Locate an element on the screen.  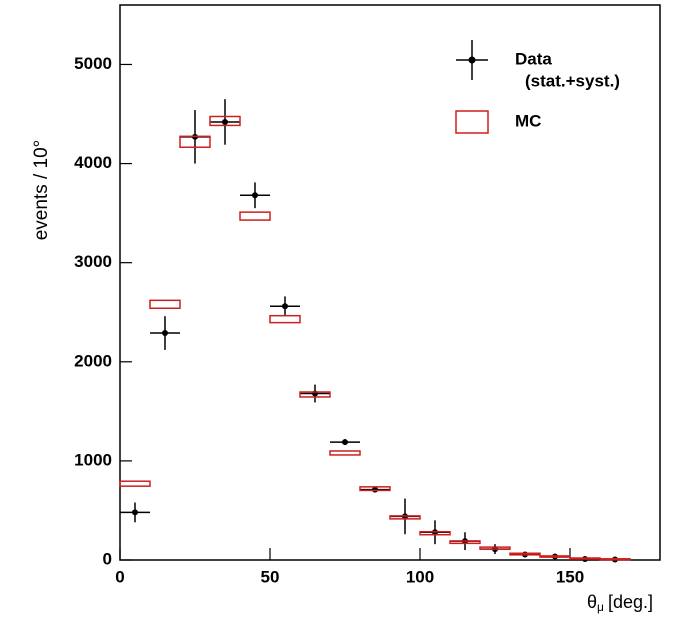
x-tick-label: 150 is located at coordinates (570, 576).